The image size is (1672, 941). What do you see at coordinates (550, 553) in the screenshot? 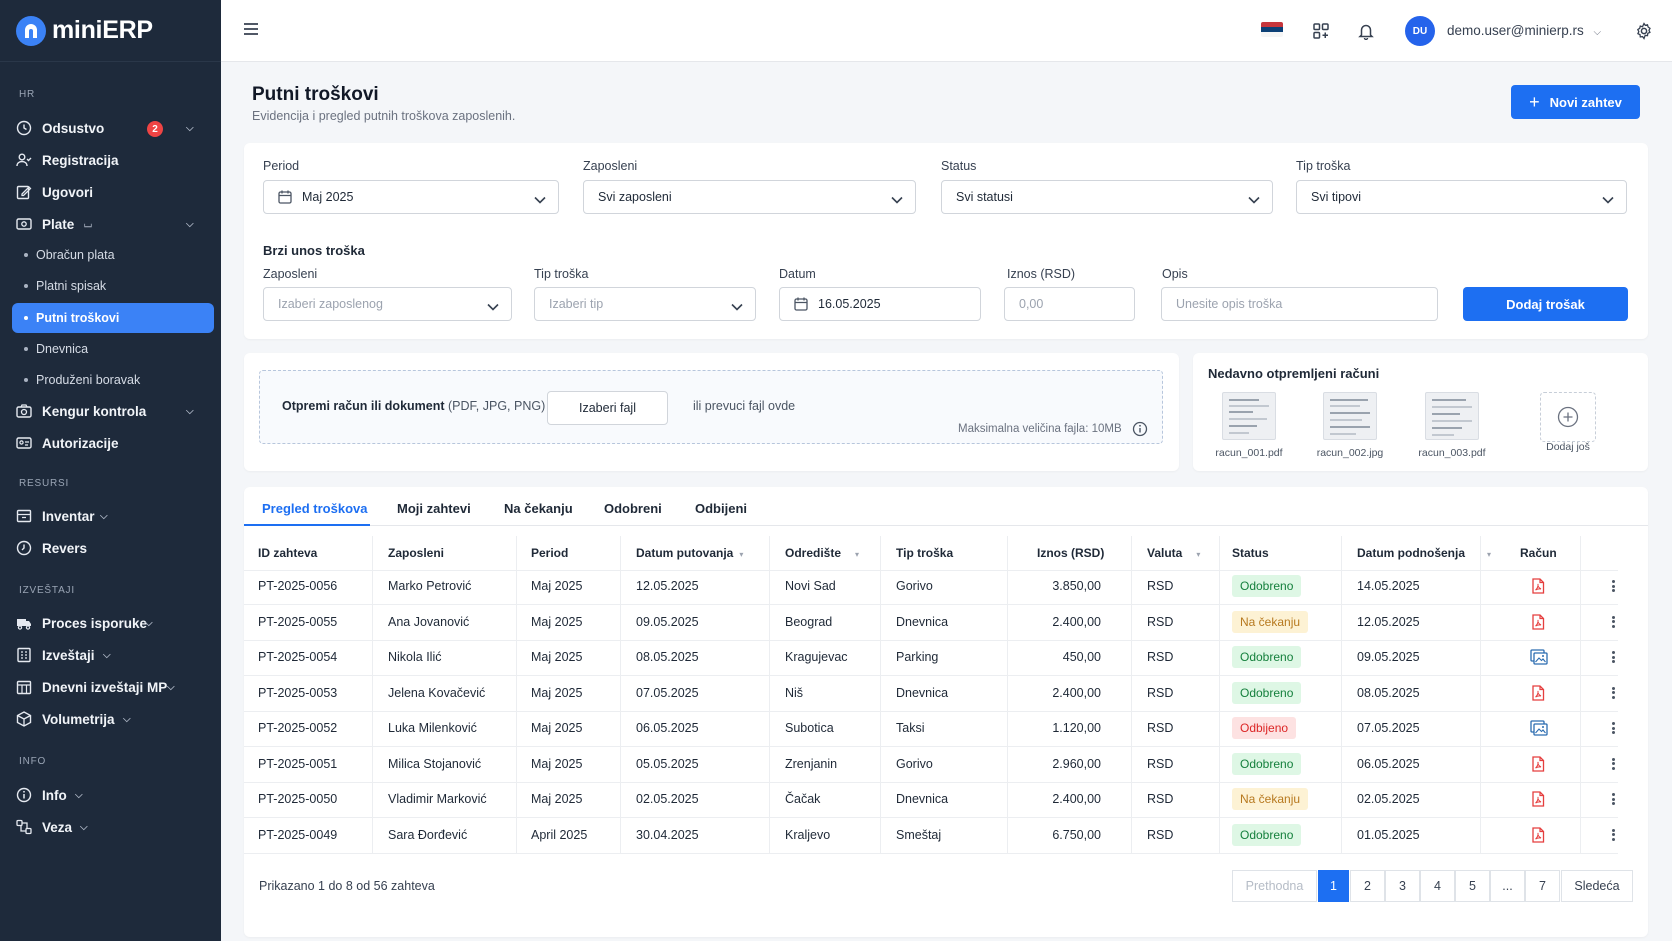
I see `column-header-period: Period` at bounding box center [550, 553].